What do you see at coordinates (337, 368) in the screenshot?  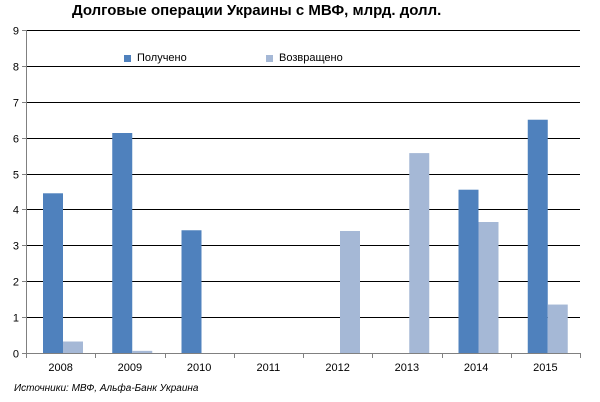 I see `x-tick-label: 2012` at bounding box center [337, 368].